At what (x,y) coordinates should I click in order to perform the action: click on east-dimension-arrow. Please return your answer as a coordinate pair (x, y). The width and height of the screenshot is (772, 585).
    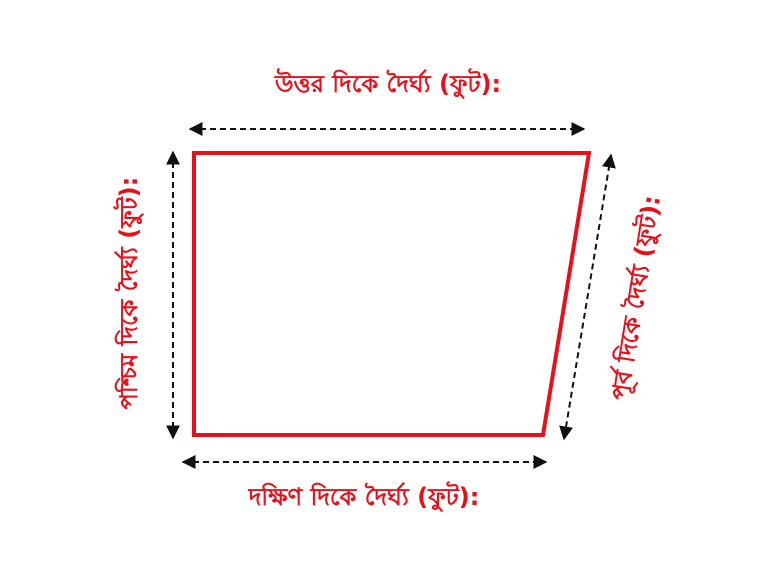
    Looking at the image, I should click on (587, 297).